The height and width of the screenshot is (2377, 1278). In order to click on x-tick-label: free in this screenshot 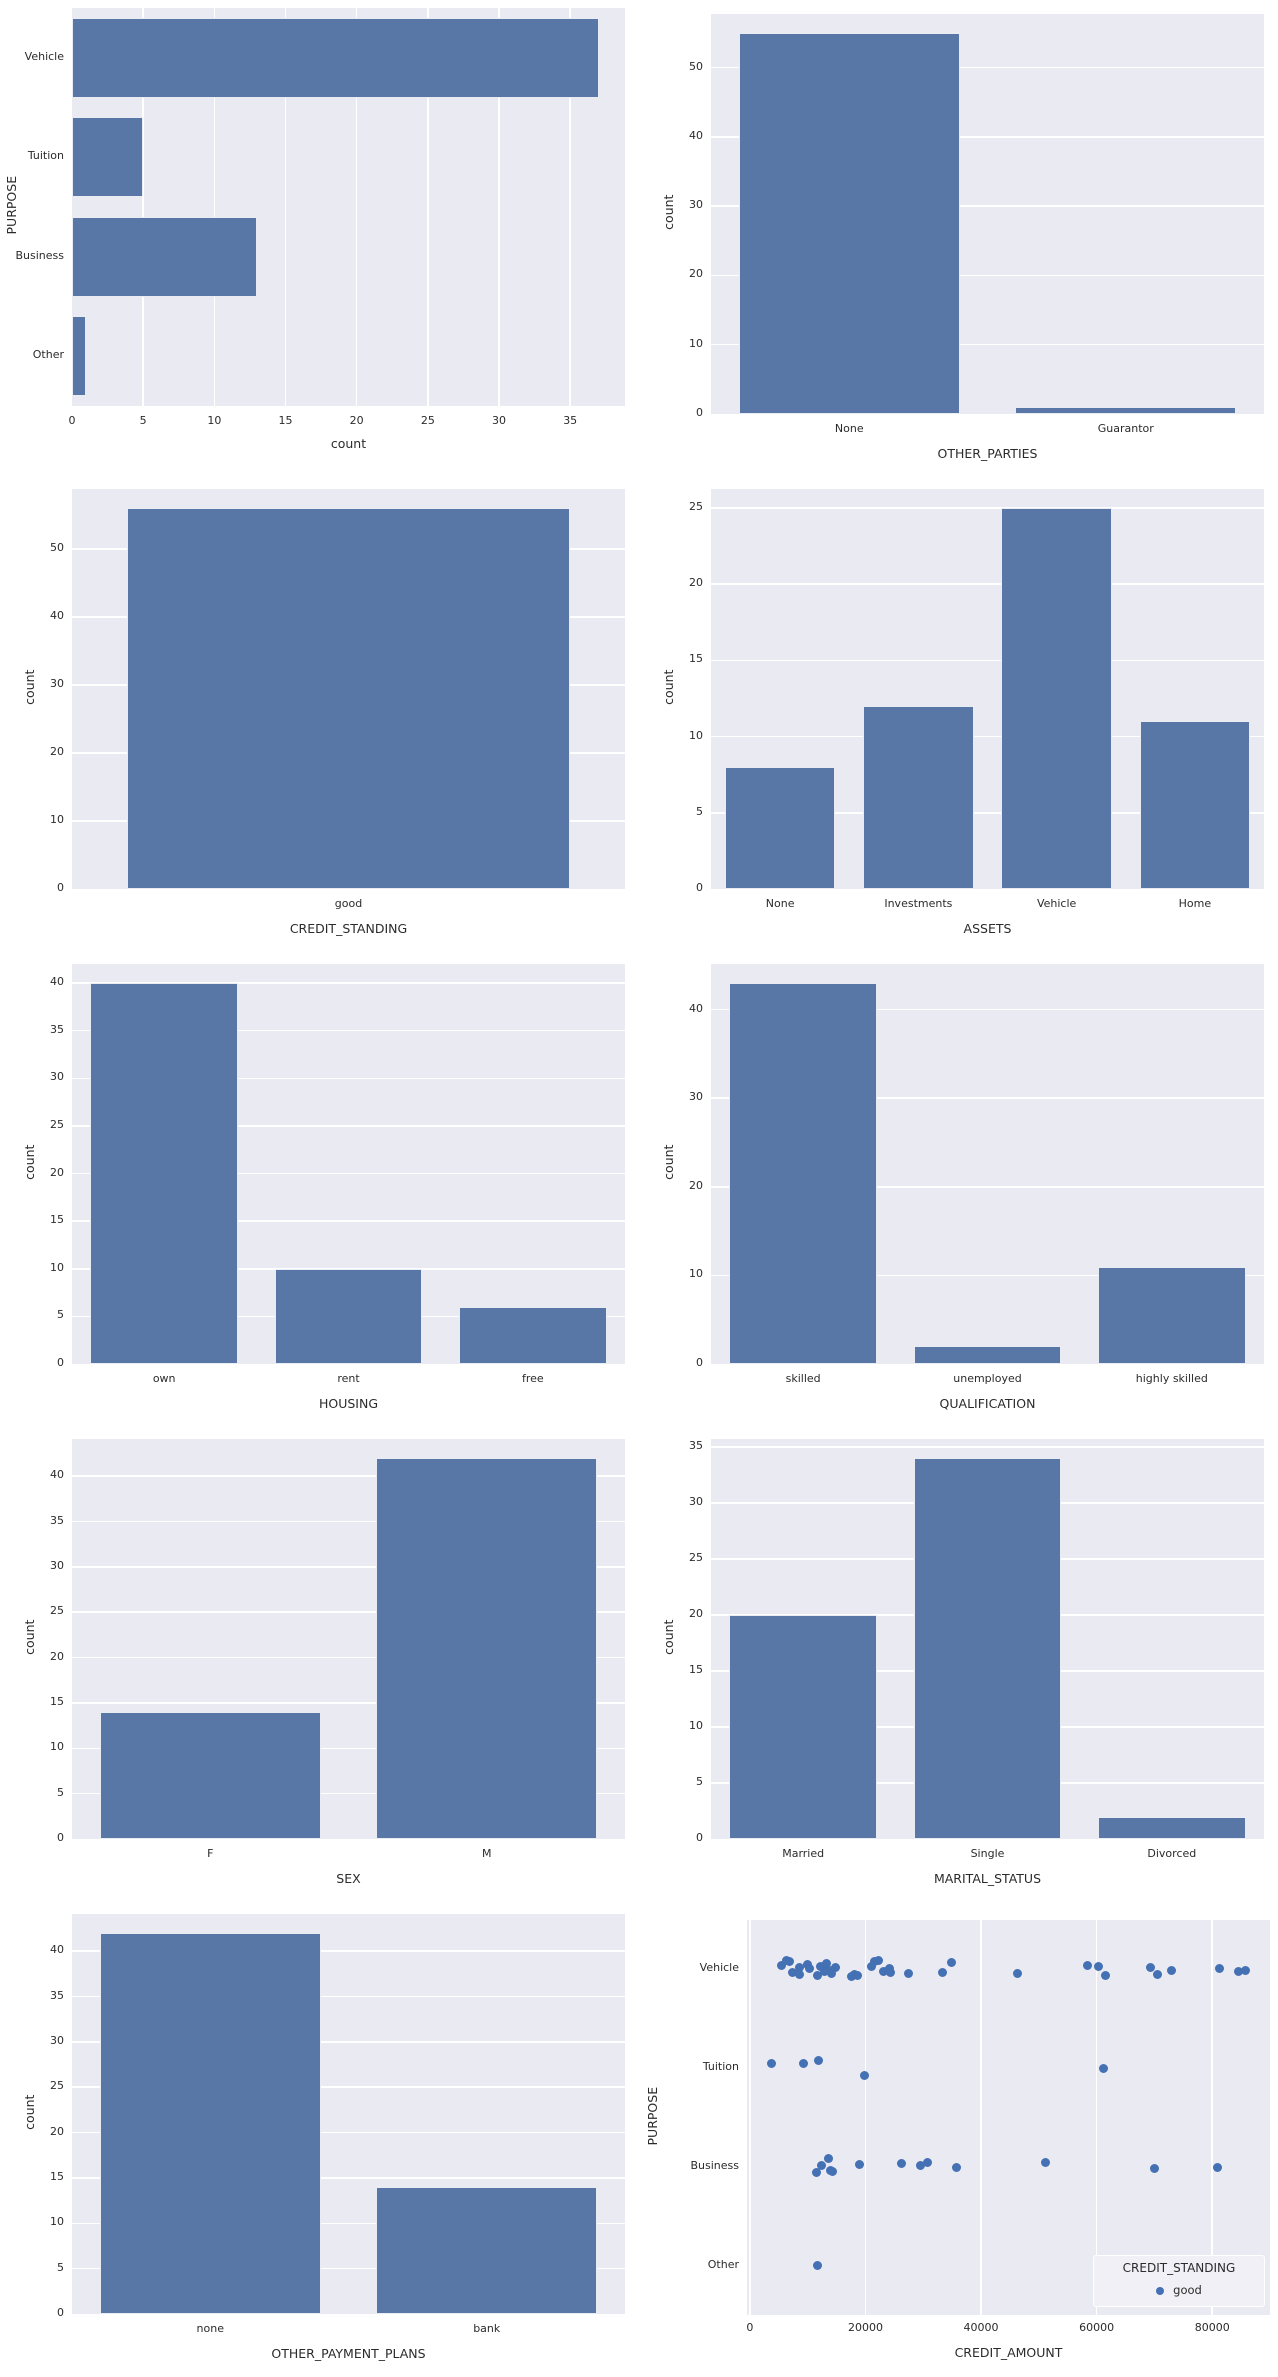, I will do `click(532, 1378)`.